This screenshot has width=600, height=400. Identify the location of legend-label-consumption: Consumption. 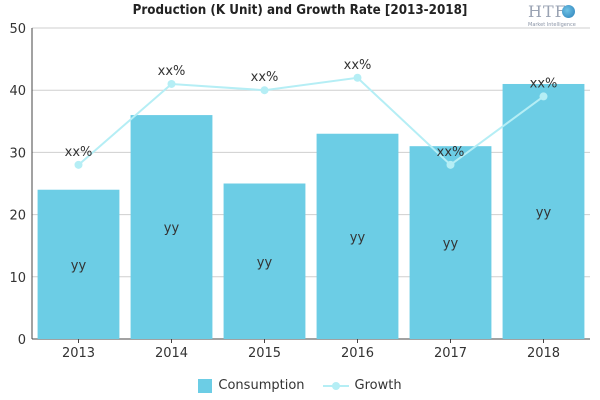
(261, 385).